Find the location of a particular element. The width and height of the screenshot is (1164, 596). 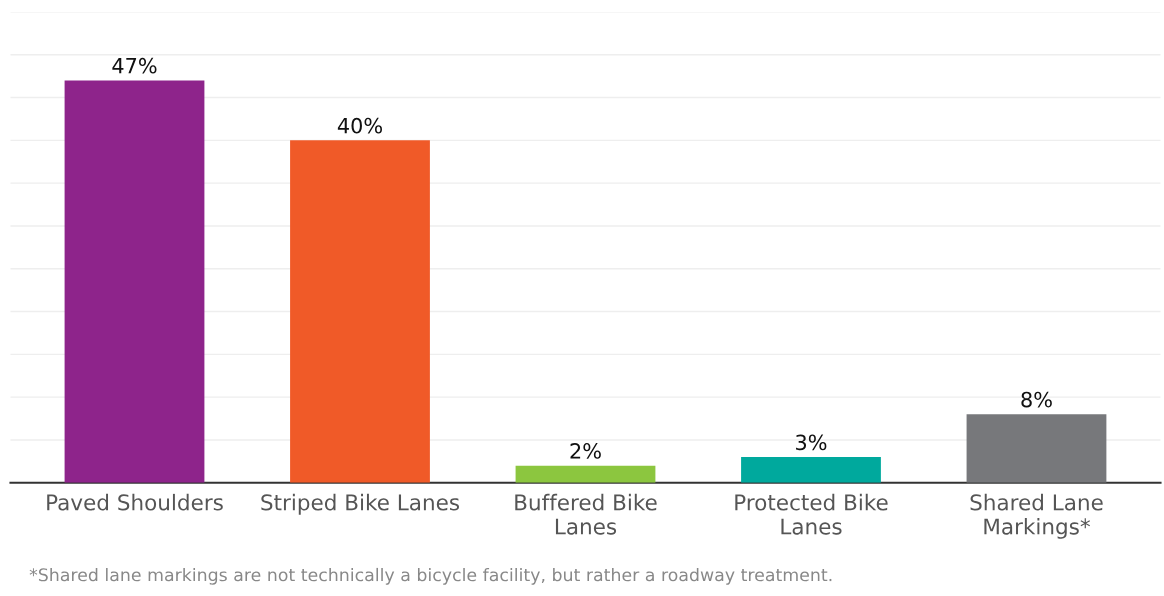

x-tick-label: Buffered Bike Lanes is located at coordinates (586, 514).